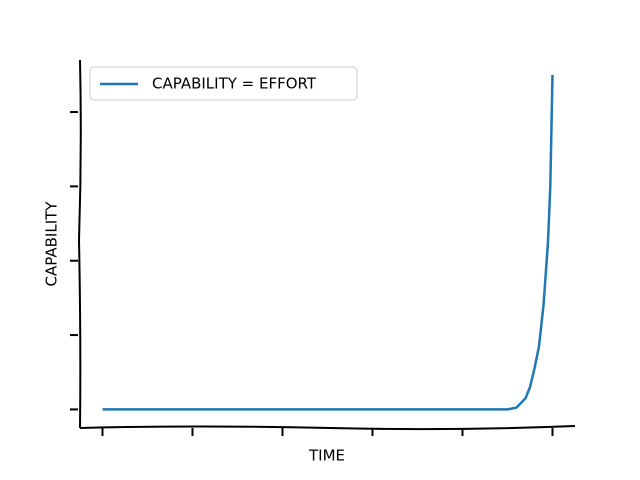  What do you see at coordinates (327, 428) in the screenshot?
I see `x-axis` at bounding box center [327, 428].